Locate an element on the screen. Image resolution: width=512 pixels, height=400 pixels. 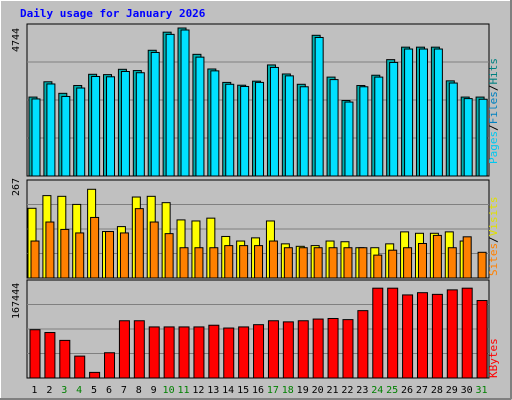
x-tick-label: 30 is located at coordinates (467, 390).